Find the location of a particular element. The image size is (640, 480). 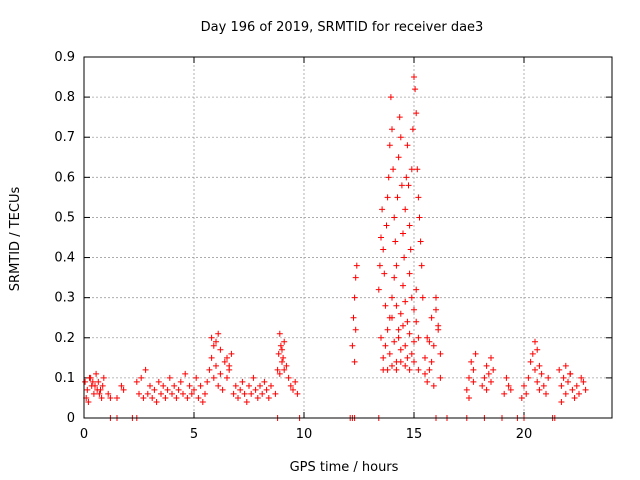

x-tick-label: 5 is located at coordinates (194, 434).